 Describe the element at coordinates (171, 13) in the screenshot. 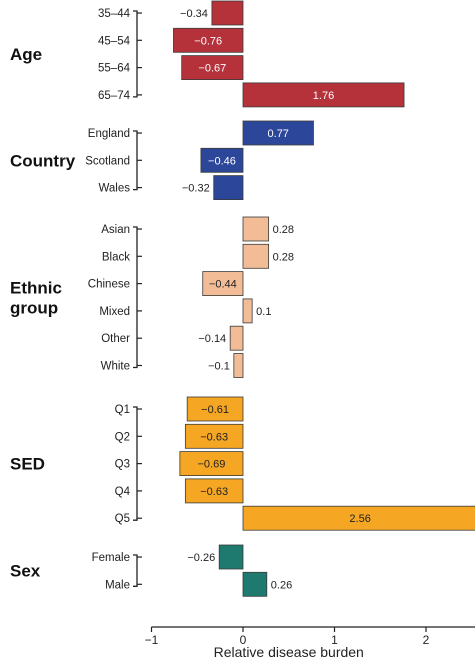

I see `bar-row-35-44: 35–44 −0.34` at that location.